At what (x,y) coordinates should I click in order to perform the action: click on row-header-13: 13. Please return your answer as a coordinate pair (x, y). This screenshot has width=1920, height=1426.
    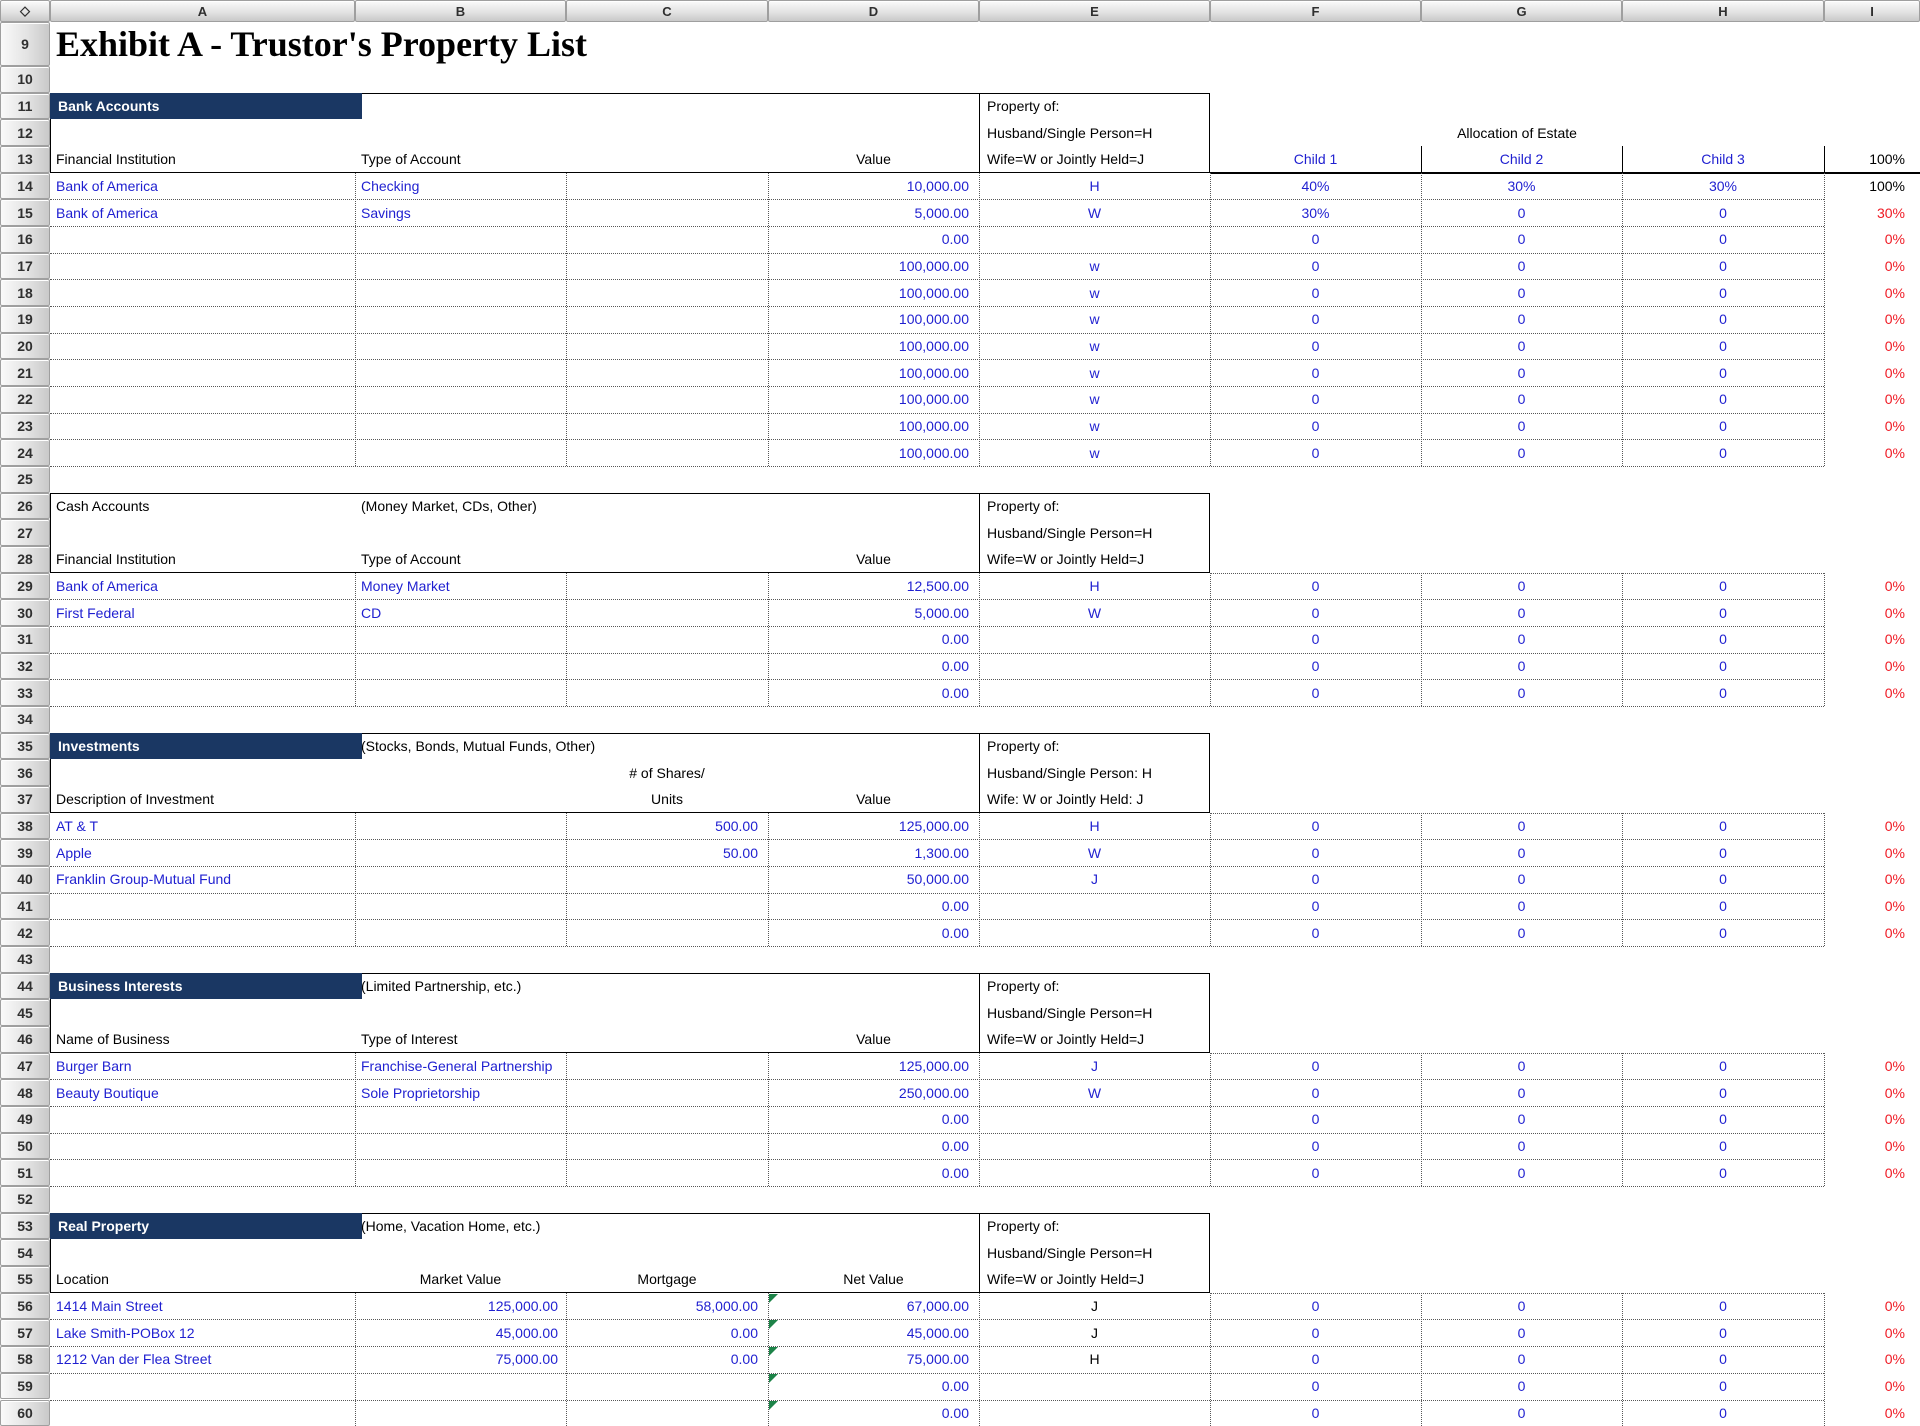
    Looking at the image, I should click on (25, 159).